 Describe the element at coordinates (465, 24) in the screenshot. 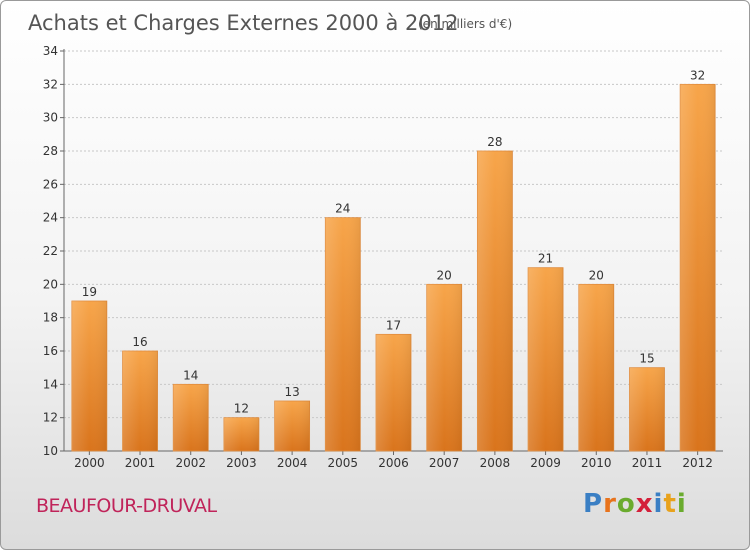

I see `chart-subtitle: (en milliers d'€)` at that location.